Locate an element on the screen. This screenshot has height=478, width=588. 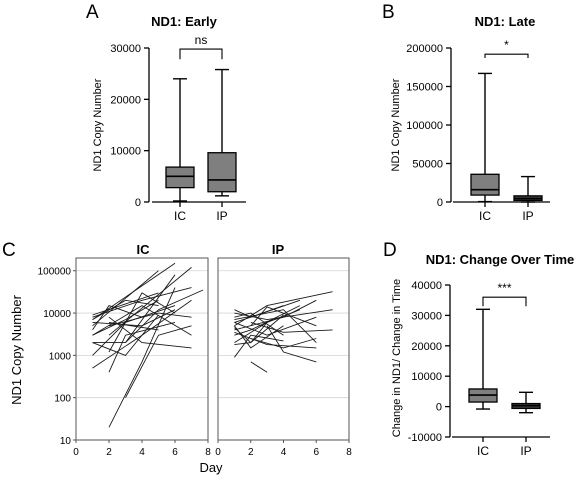
chart-title-a: ND1: Early is located at coordinates (184, 21).